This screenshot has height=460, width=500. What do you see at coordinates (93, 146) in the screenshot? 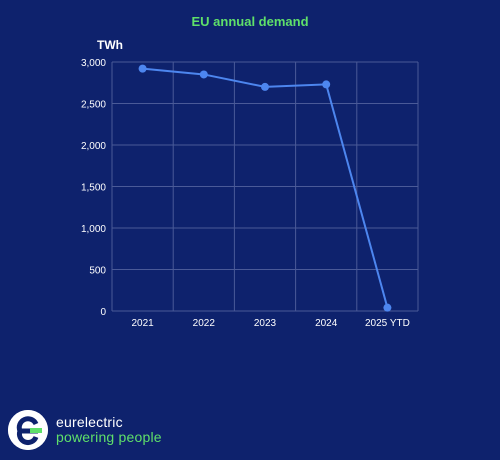
I see `y-tick-label: 2,000` at bounding box center [93, 146].